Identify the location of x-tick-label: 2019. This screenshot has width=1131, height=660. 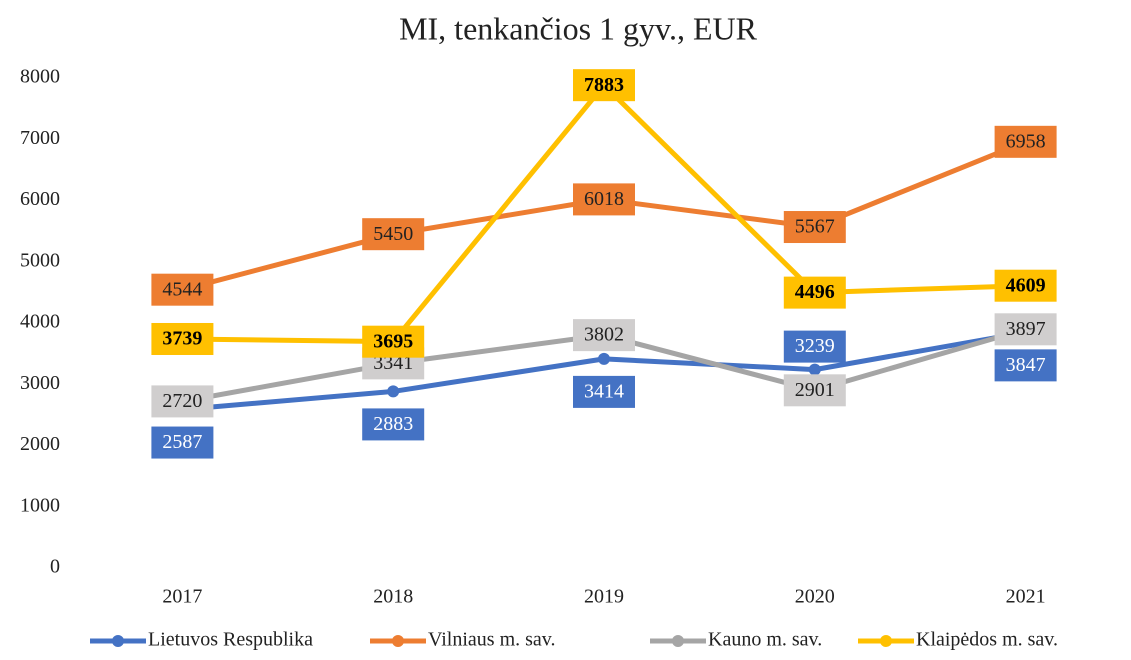
(604, 597).